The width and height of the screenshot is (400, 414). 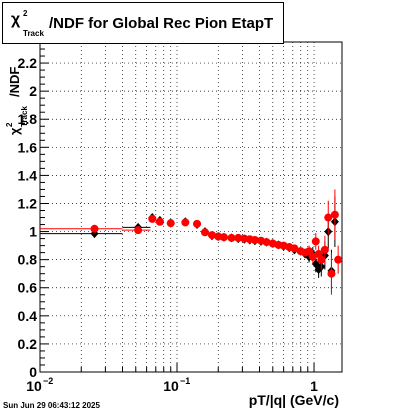 What do you see at coordinates (25, 13) in the screenshot?
I see `title-sup: 2` at bounding box center [25, 13].